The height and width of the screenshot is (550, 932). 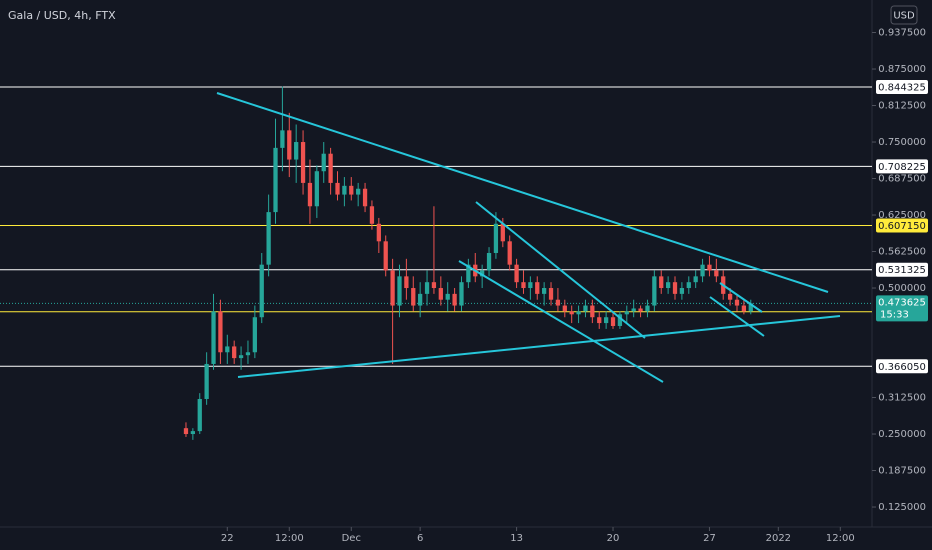 I want to click on last-price-box, so click(x=902, y=308).